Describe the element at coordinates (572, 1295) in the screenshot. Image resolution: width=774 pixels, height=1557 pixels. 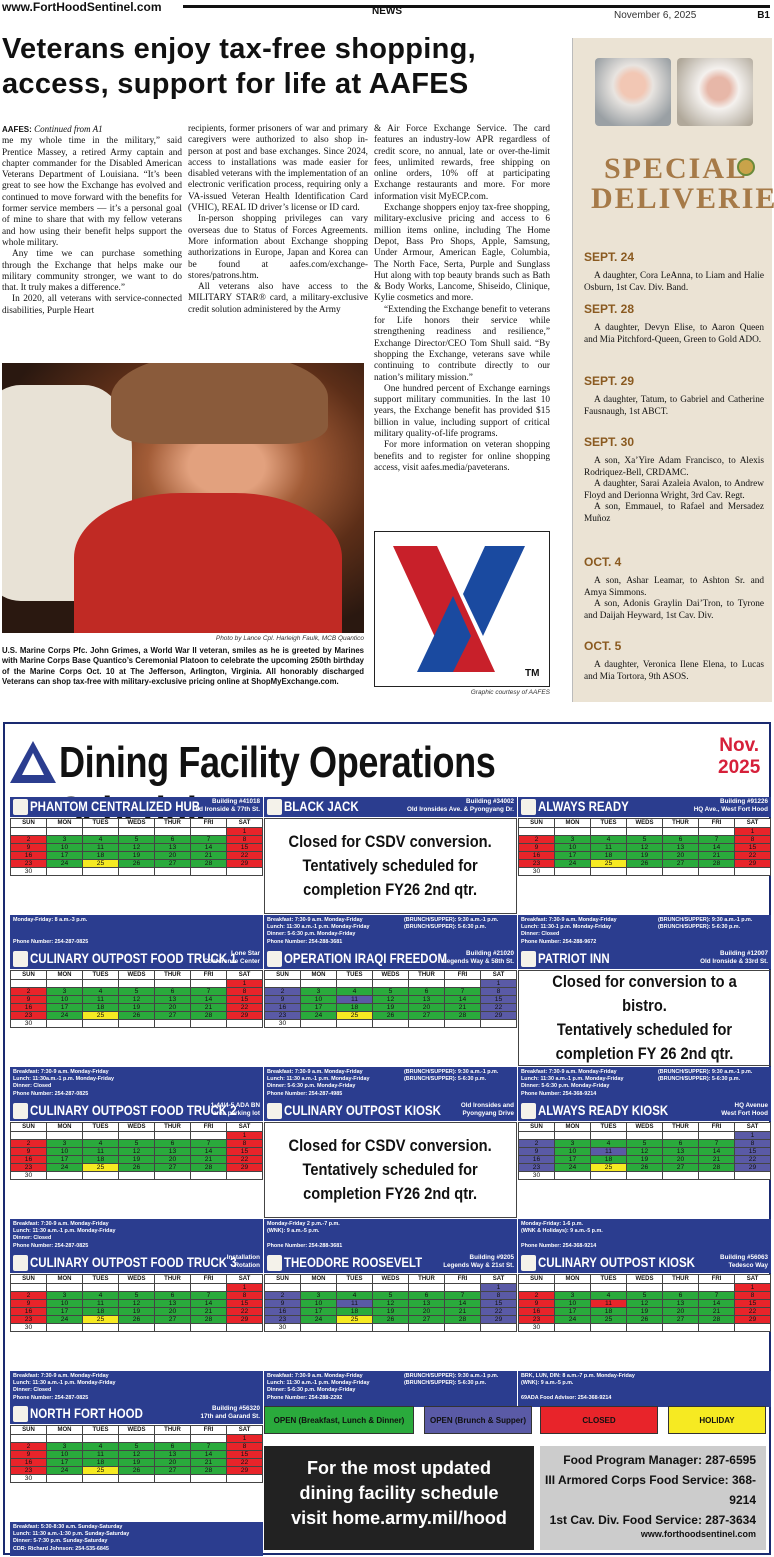
I see `calendar-day: 3` at that location.